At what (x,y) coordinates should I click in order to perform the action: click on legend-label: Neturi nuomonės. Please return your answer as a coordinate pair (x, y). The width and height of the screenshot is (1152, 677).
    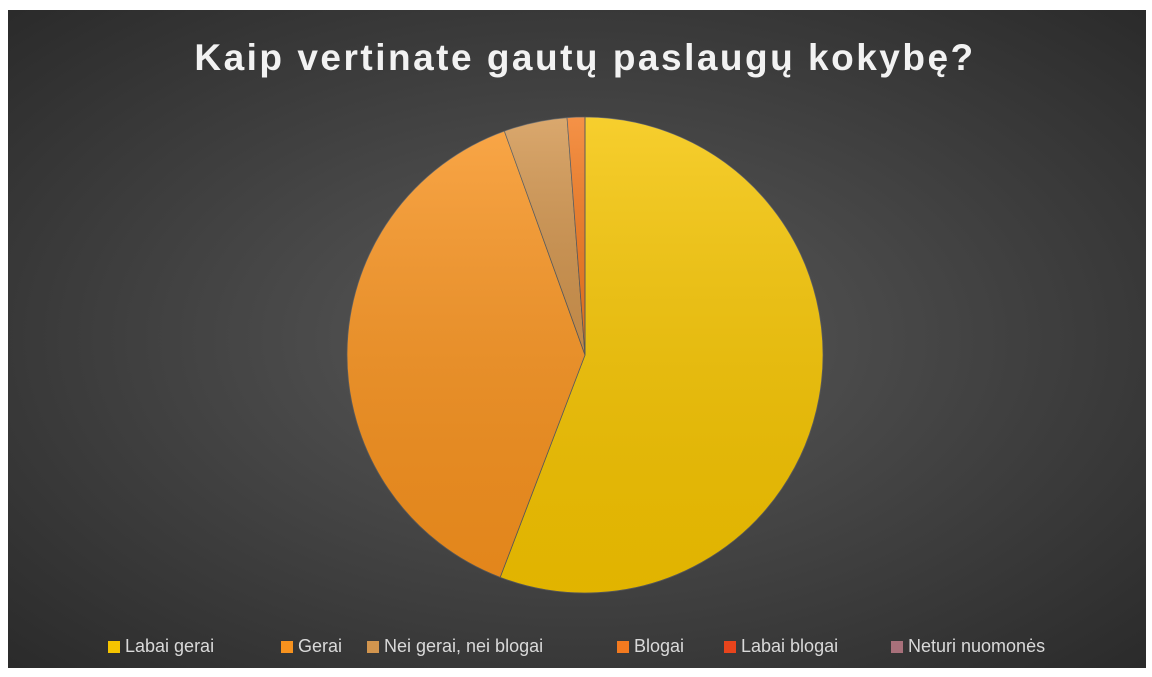
    Looking at the image, I should click on (976, 646).